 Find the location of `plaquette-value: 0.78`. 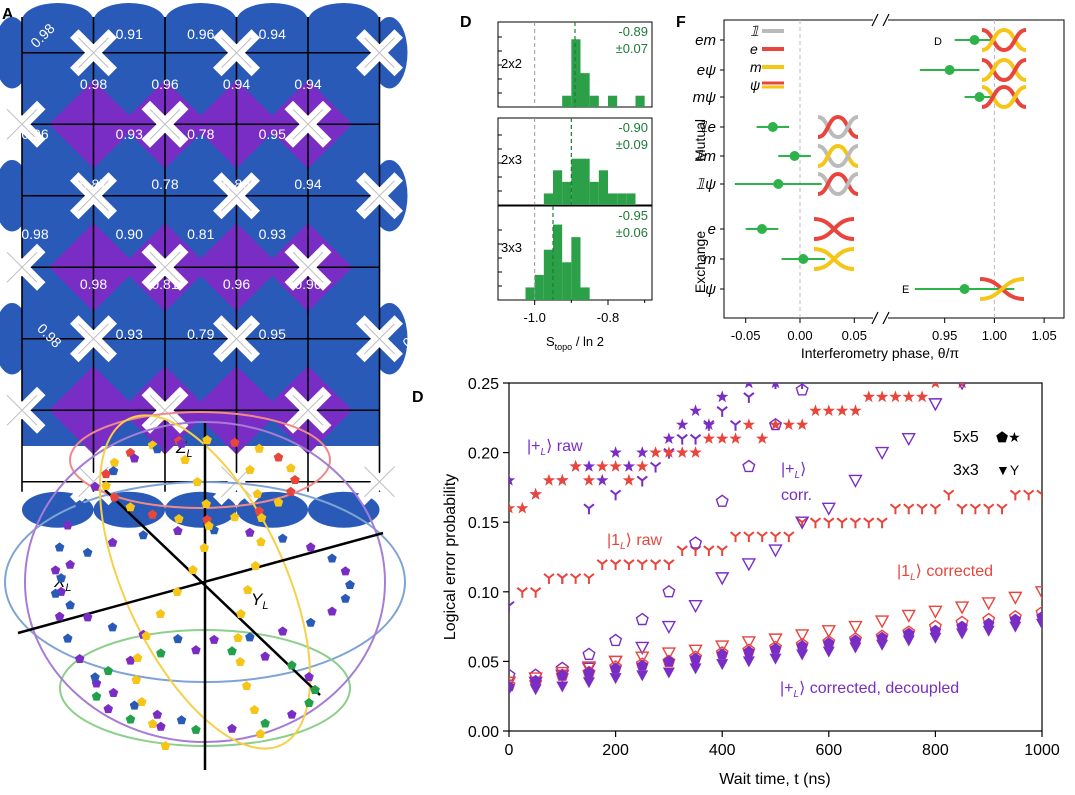

plaquette-value: 0.78 is located at coordinates (200, 134).